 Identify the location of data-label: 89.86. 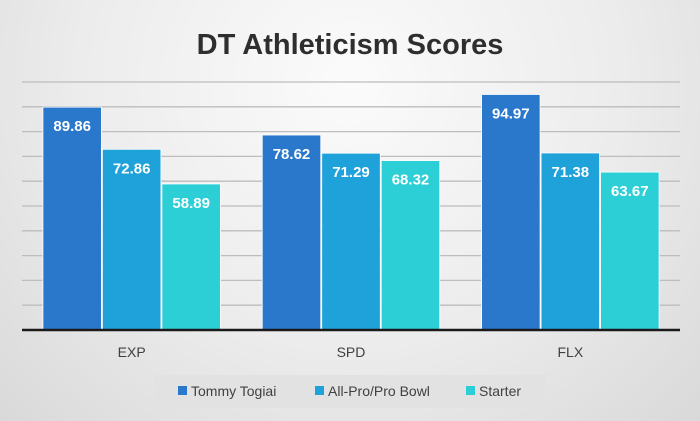
(72, 126).